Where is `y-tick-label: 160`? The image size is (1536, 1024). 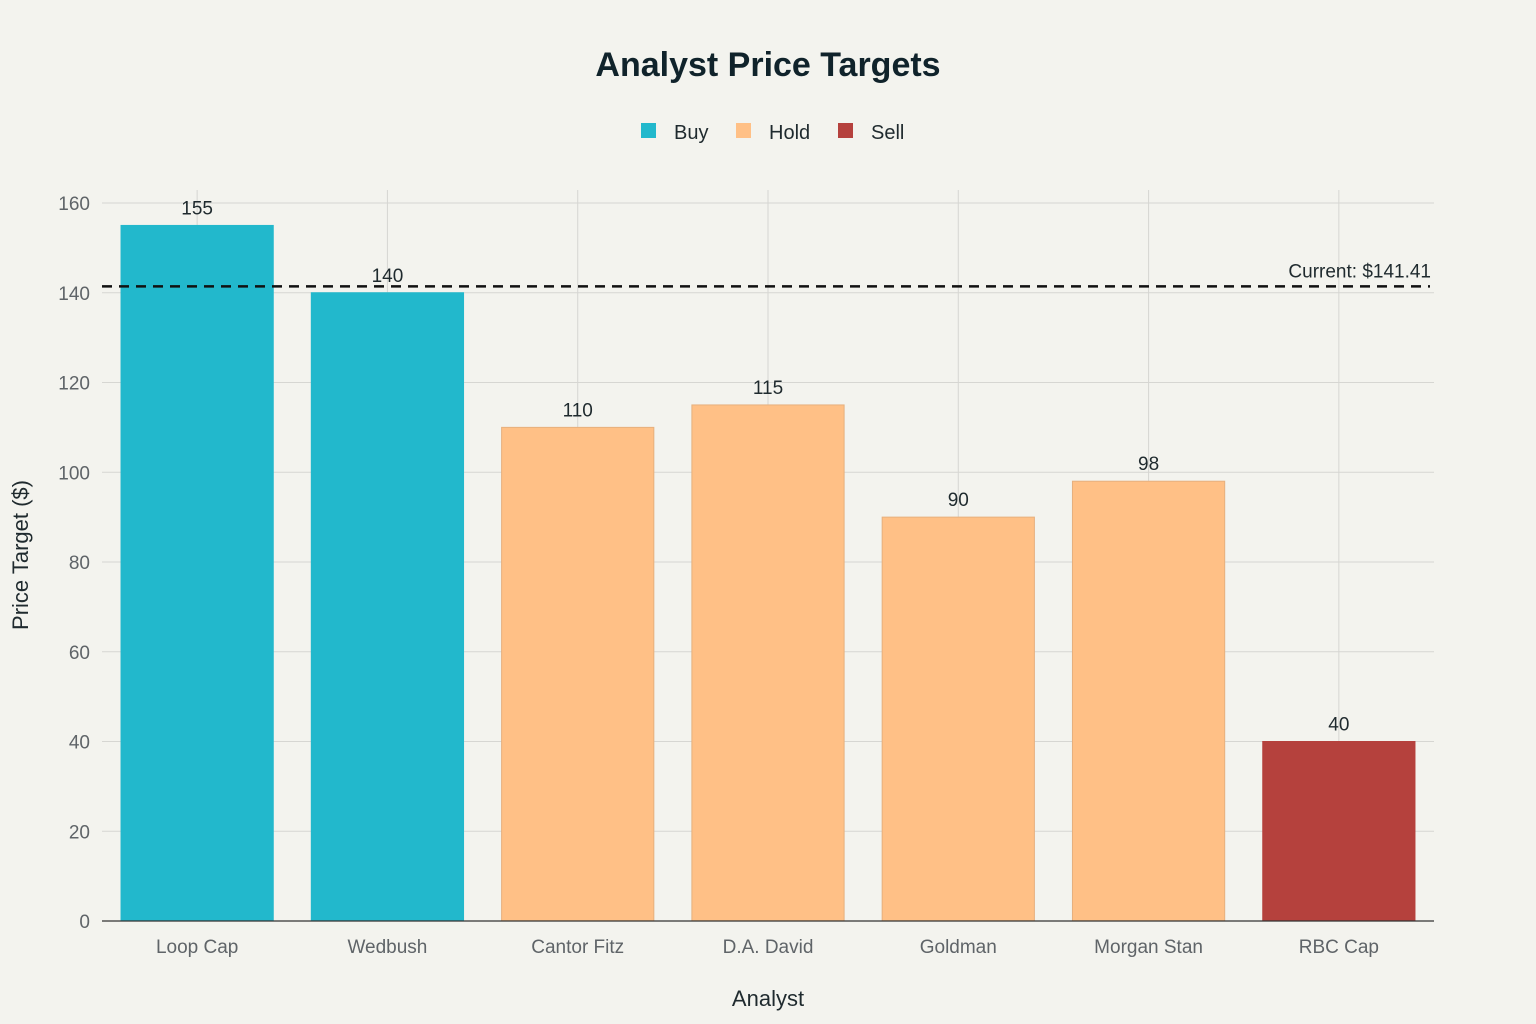 y-tick-label: 160 is located at coordinates (74, 204).